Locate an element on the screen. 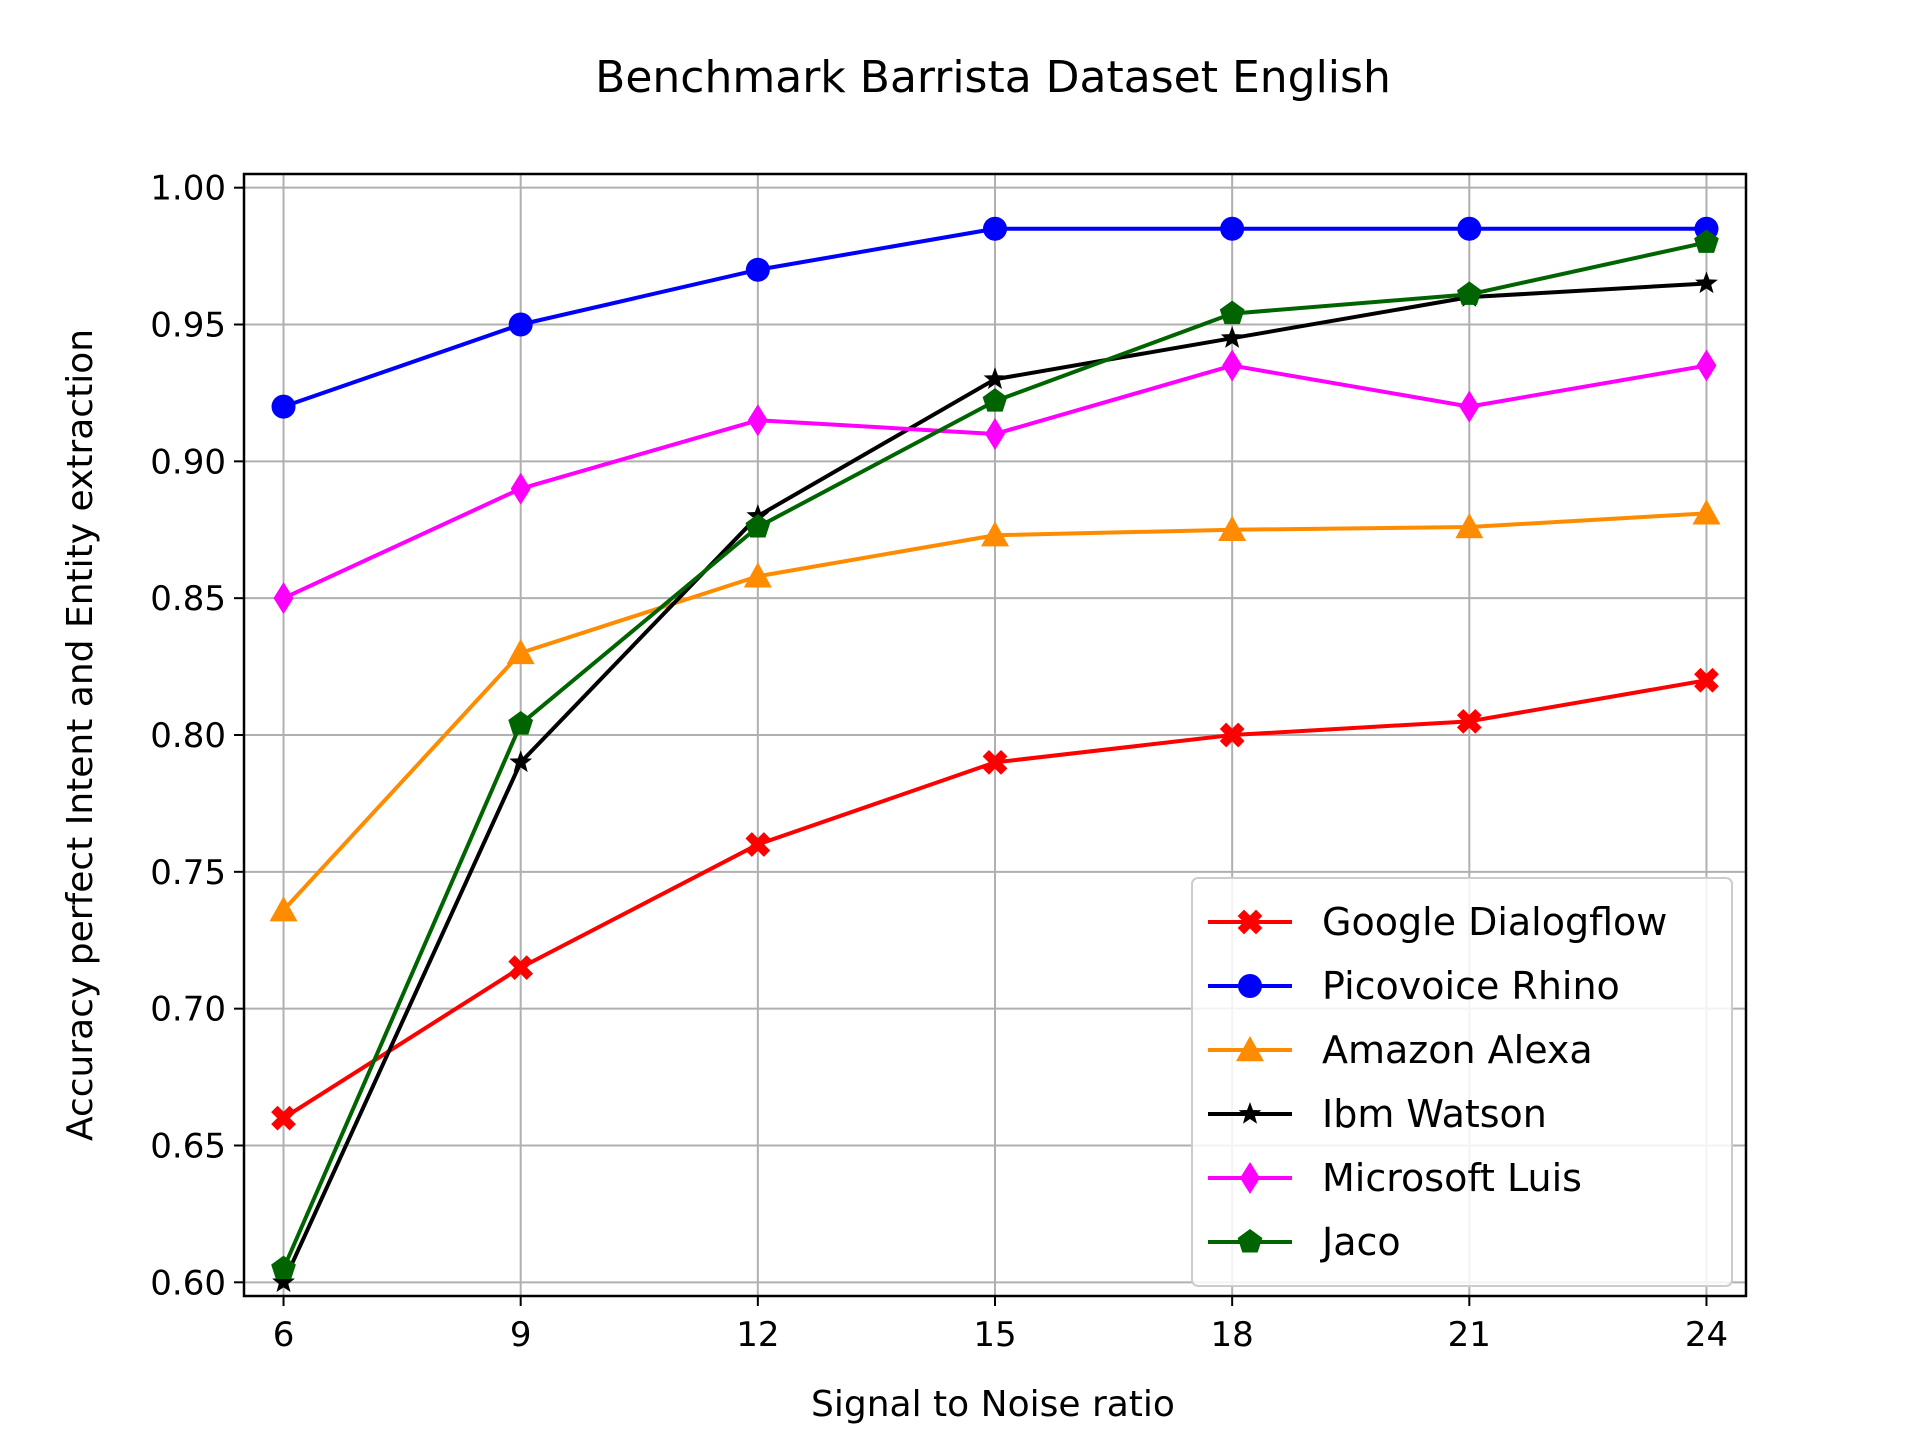 The image size is (1920, 1440). x-tick-label: 9 is located at coordinates (521, 1335).